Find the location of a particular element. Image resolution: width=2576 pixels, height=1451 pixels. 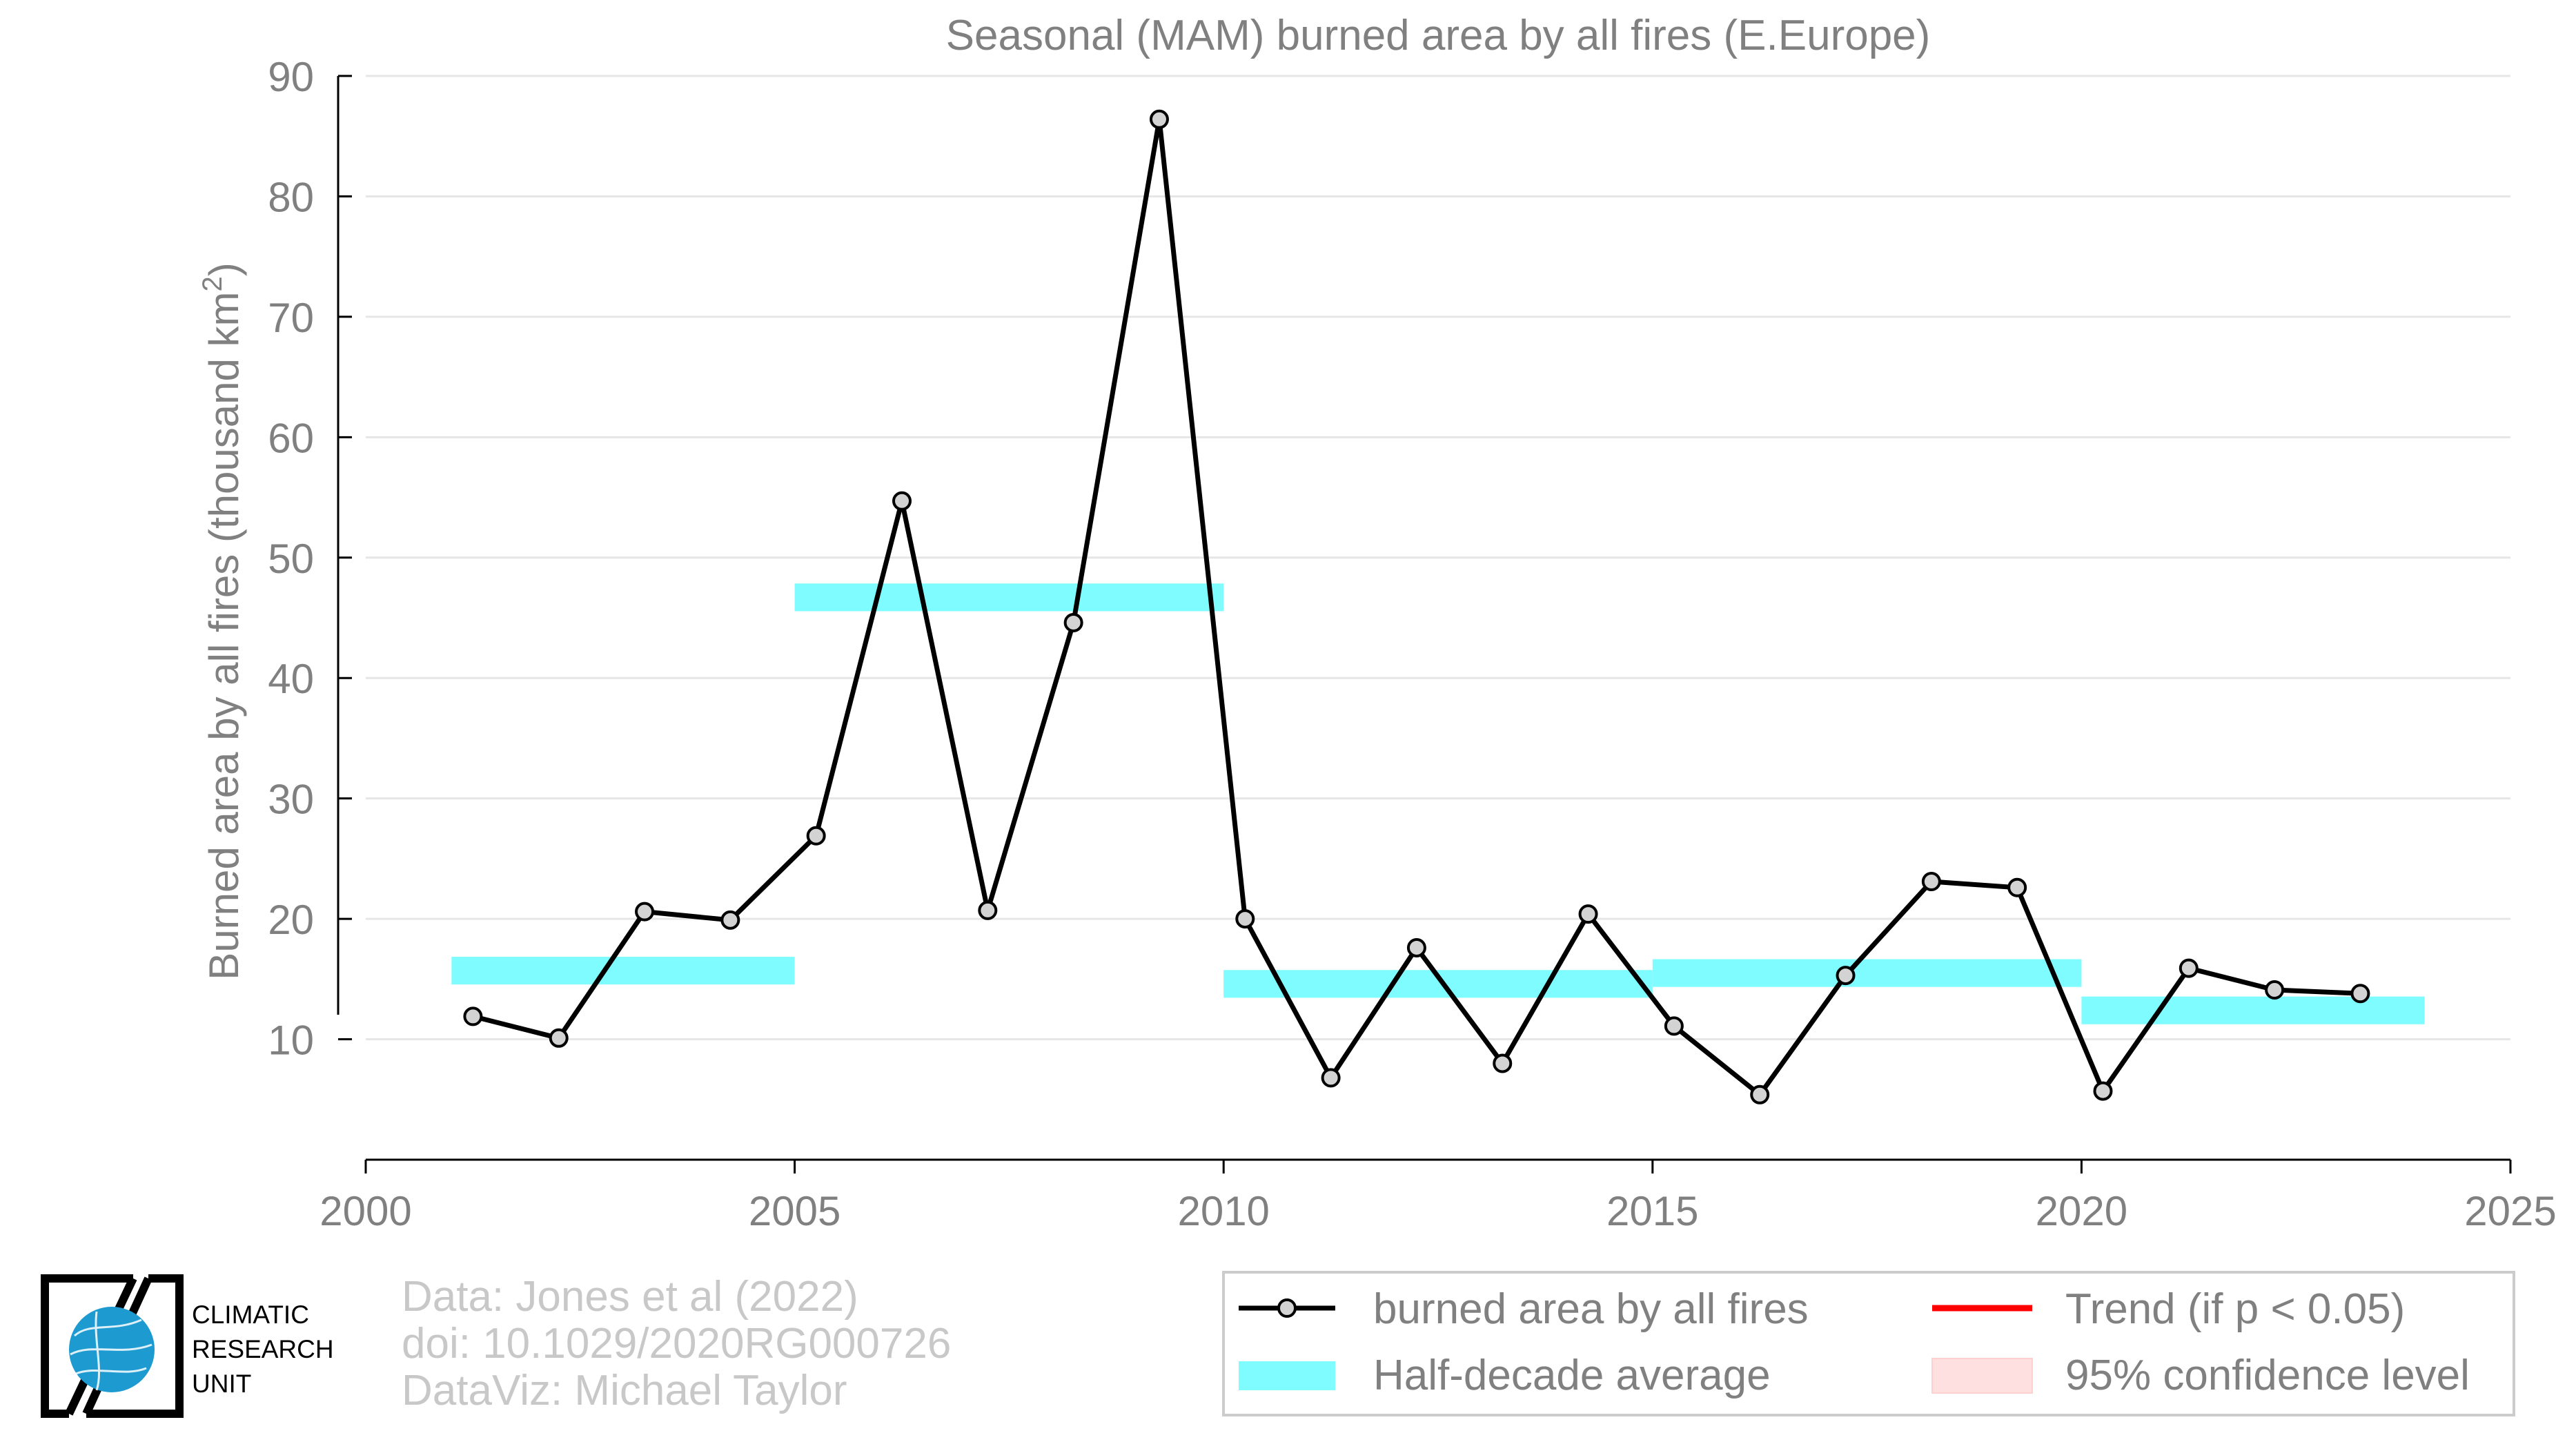

data-point-2021 is located at coordinates (2189, 968).